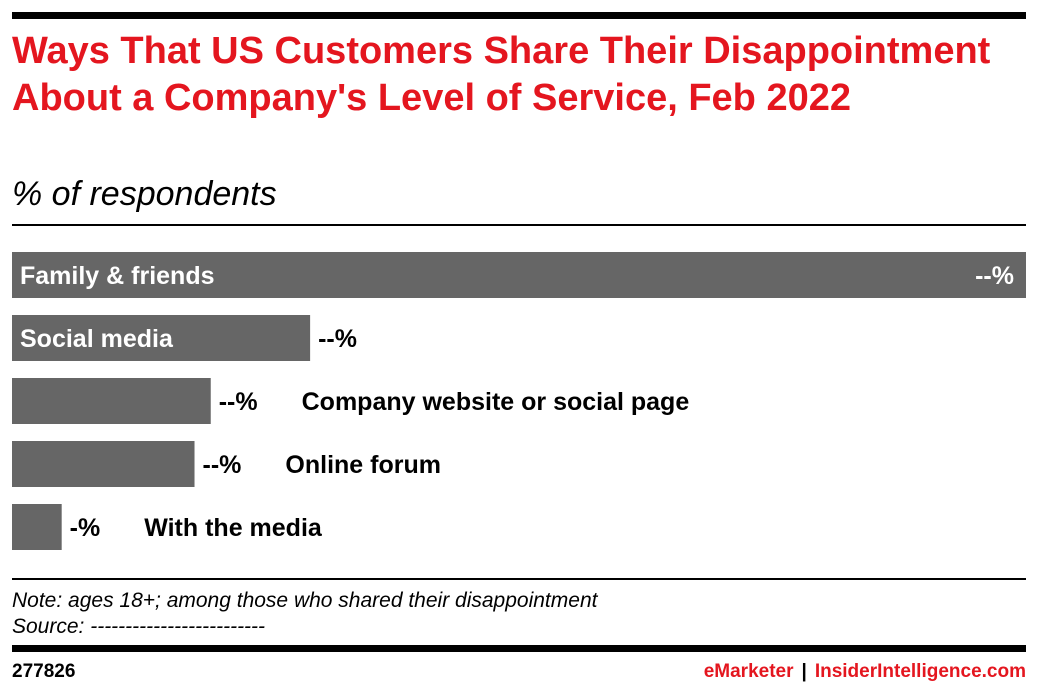 Image resolution: width=1038 pixels, height=695 pixels. Describe the element at coordinates (496, 402) in the screenshot. I see `bar-category-label-2: Company website or social page` at that location.